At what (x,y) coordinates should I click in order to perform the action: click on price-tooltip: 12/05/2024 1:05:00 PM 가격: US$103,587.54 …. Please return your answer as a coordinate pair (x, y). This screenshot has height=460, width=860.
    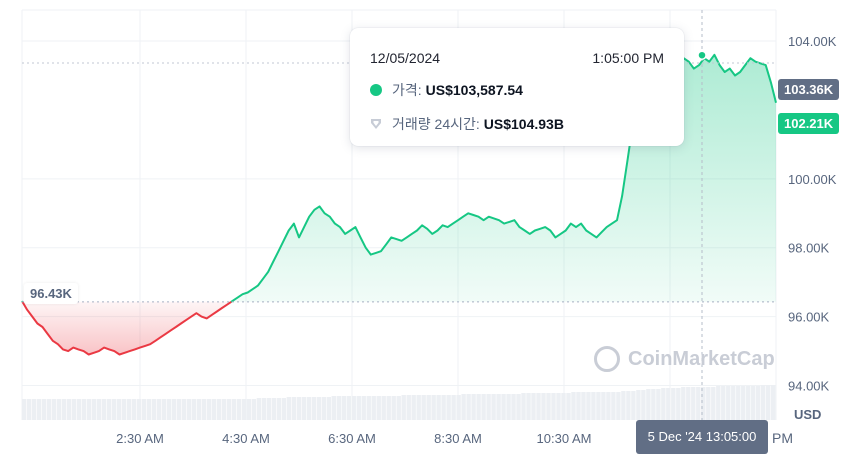
    Looking at the image, I should click on (517, 87).